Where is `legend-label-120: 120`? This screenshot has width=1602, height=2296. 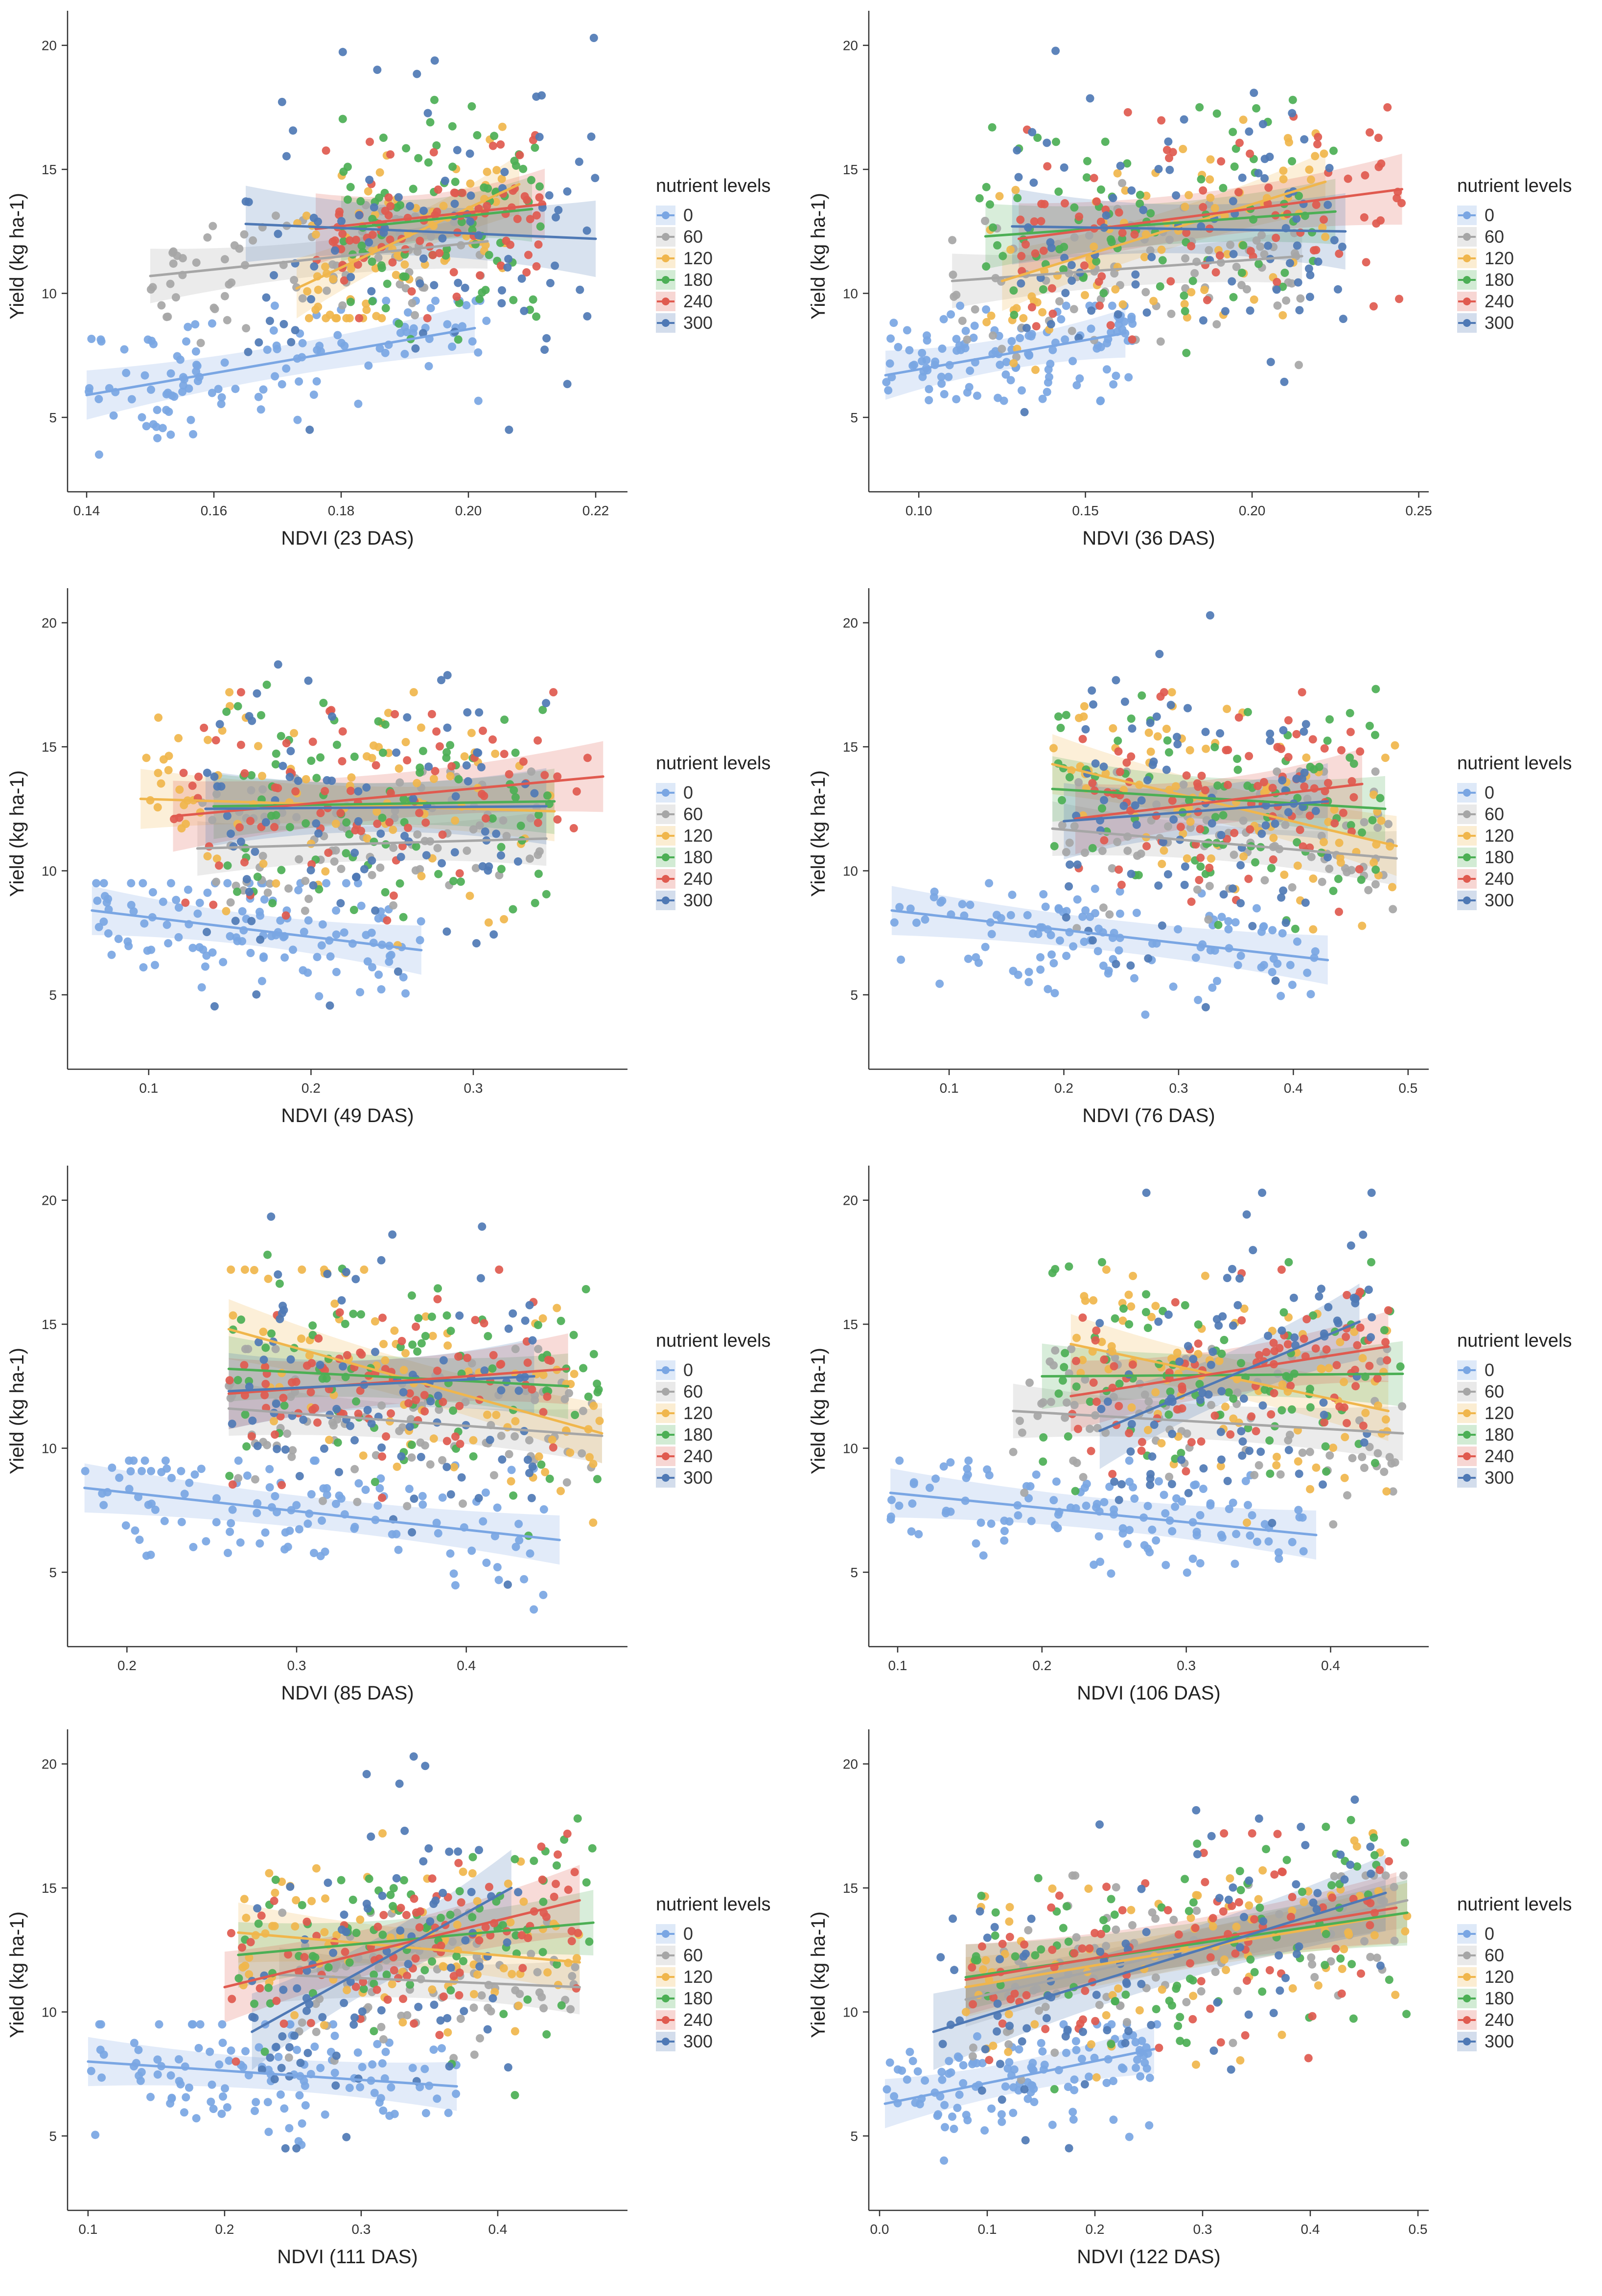
legend-label-120: 120 is located at coordinates (698, 1977).